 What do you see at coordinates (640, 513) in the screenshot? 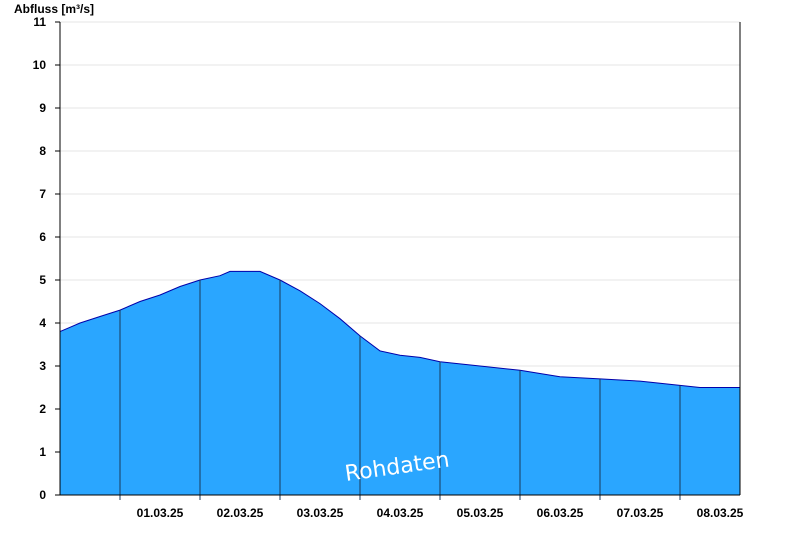
I see `x-tick-label-7: 07.03.25` at bounding box center [640, 513].